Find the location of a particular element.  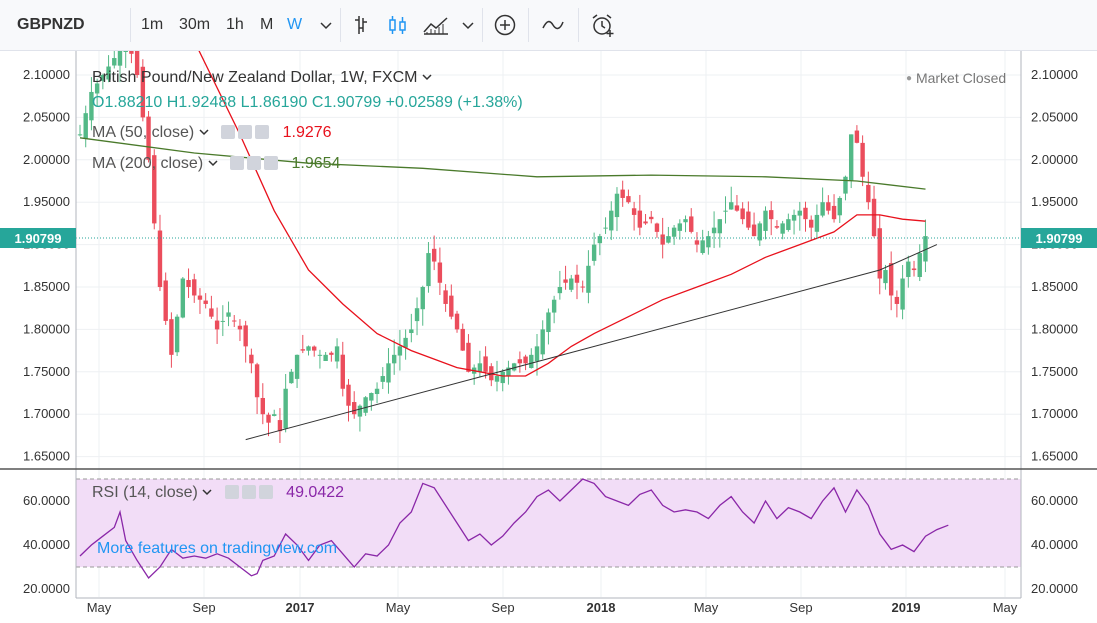

ohlc-l-label: L is located at coordinates (245, 102).